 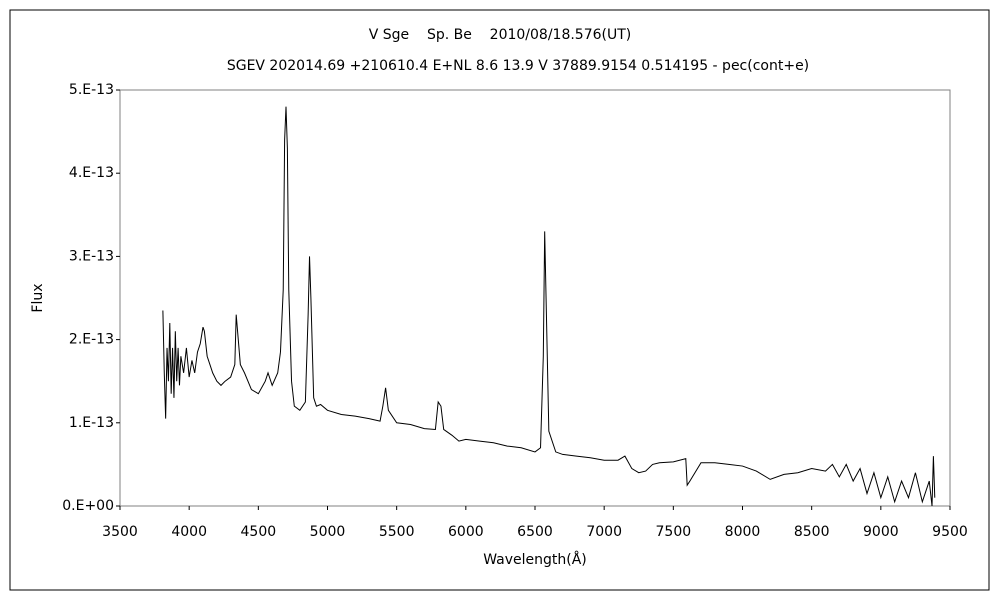 What do you see at coordinates (189, 532) in the screenshot?
I see `x-tick-label: 4000` at bounding box center [189, 532].